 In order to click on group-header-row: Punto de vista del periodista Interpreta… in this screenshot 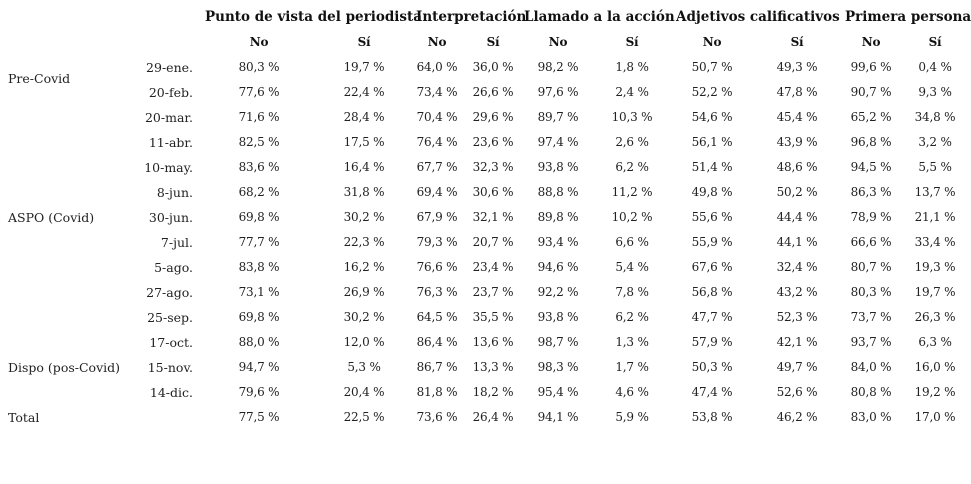, I will do `click(485, 17)`.